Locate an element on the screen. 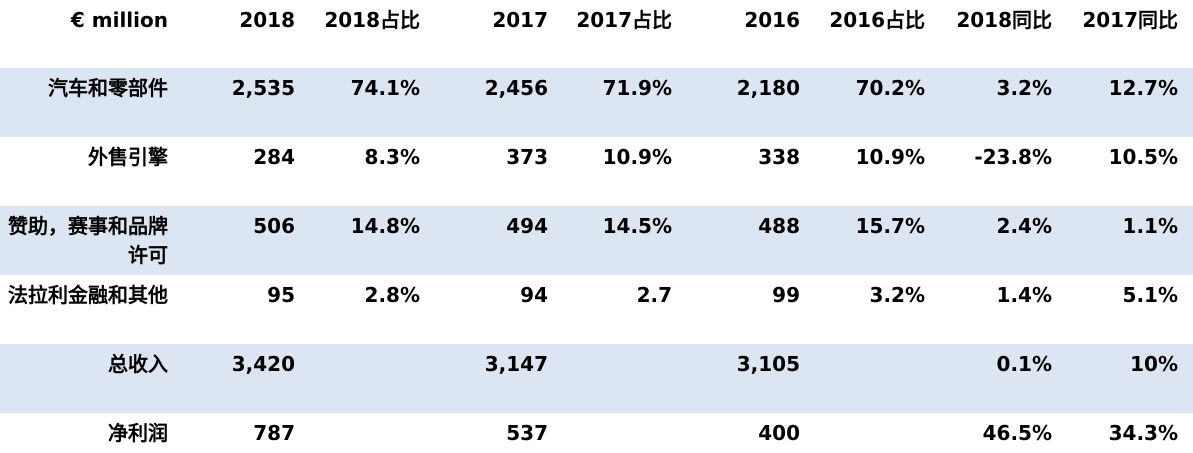 The height and width of the screenshot is (453, 1193). table-cell: 537 is located at coordinates (527, 433).